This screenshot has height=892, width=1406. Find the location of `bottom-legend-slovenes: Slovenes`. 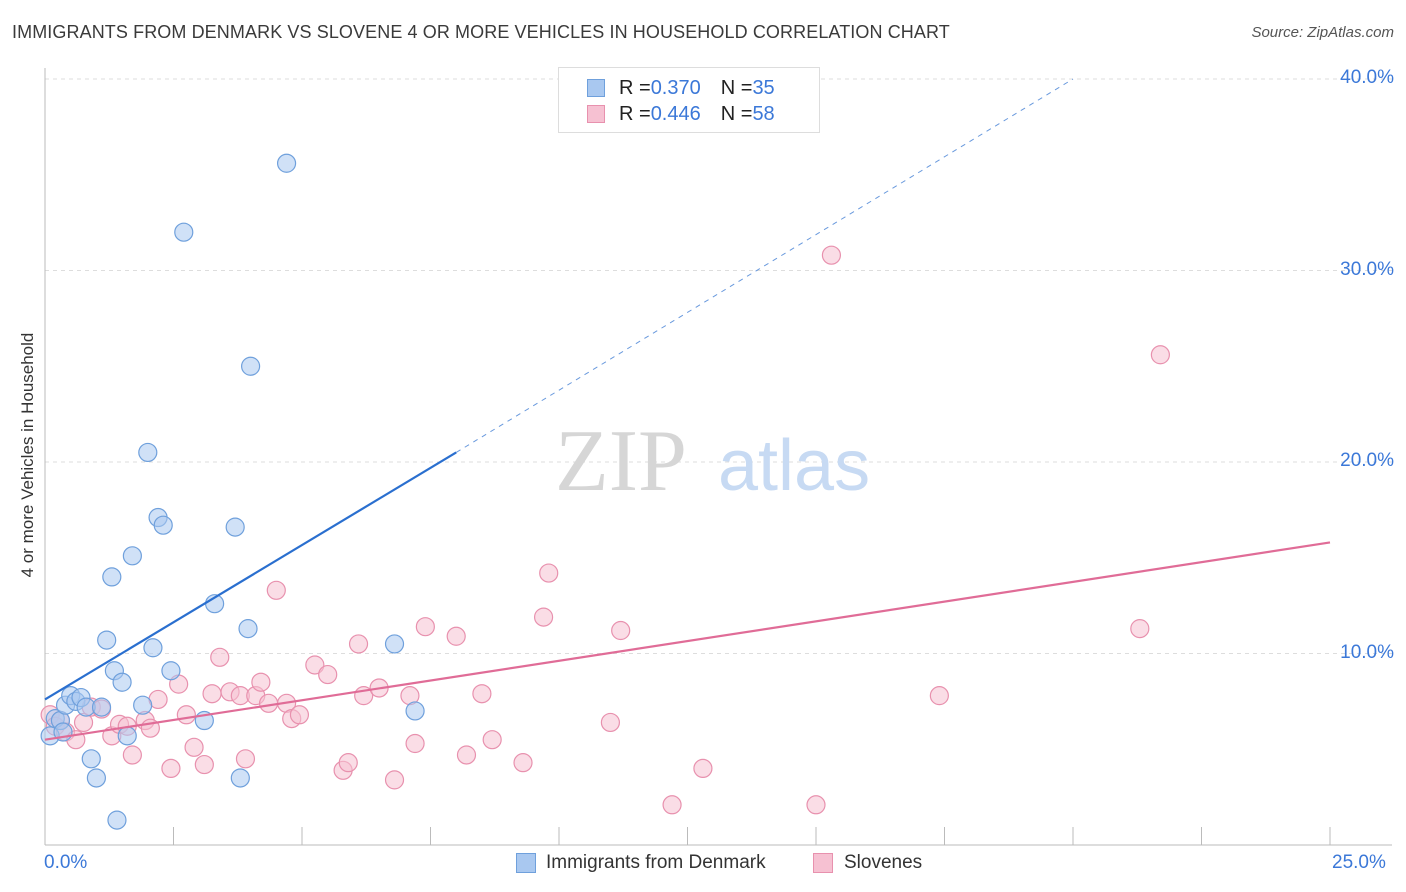

bottom-legend-slovenes: Slovenes is located at coordinates (883, 862).